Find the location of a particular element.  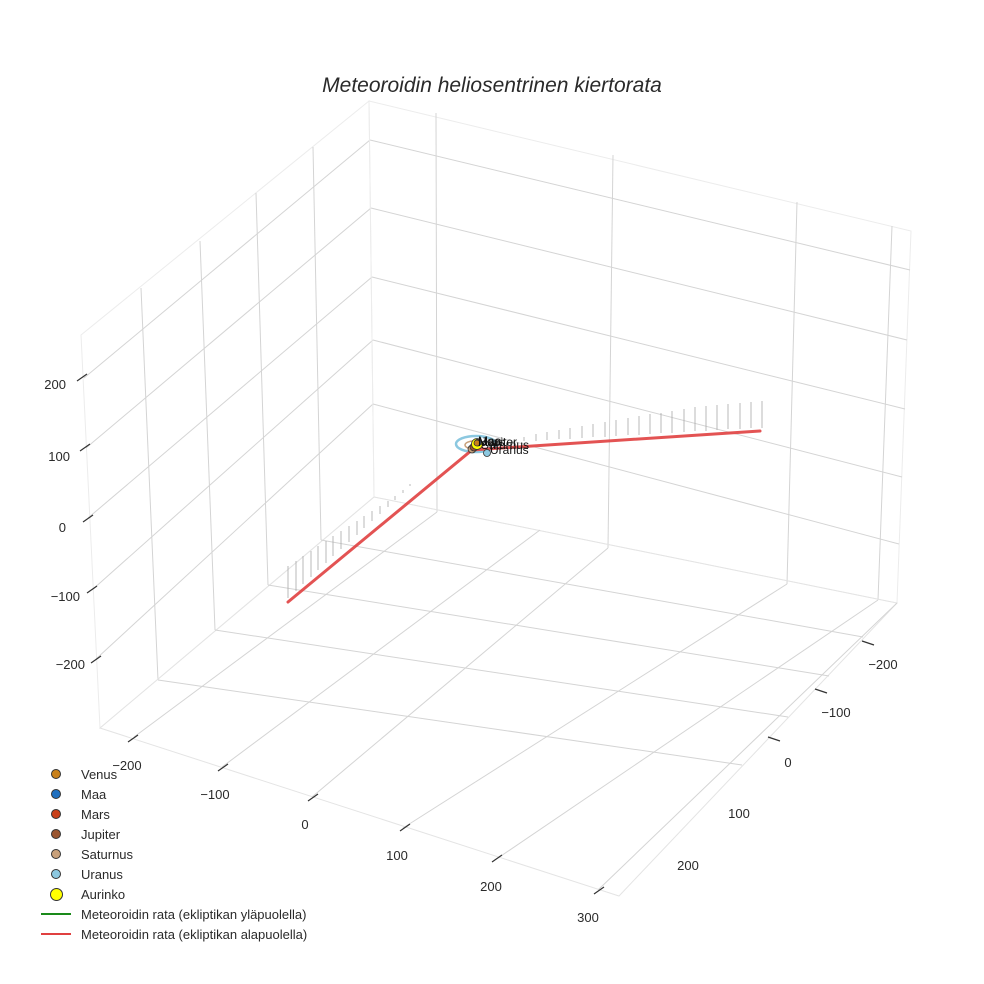

legend-item-venus: Venus is located at coordinates (171, 774).